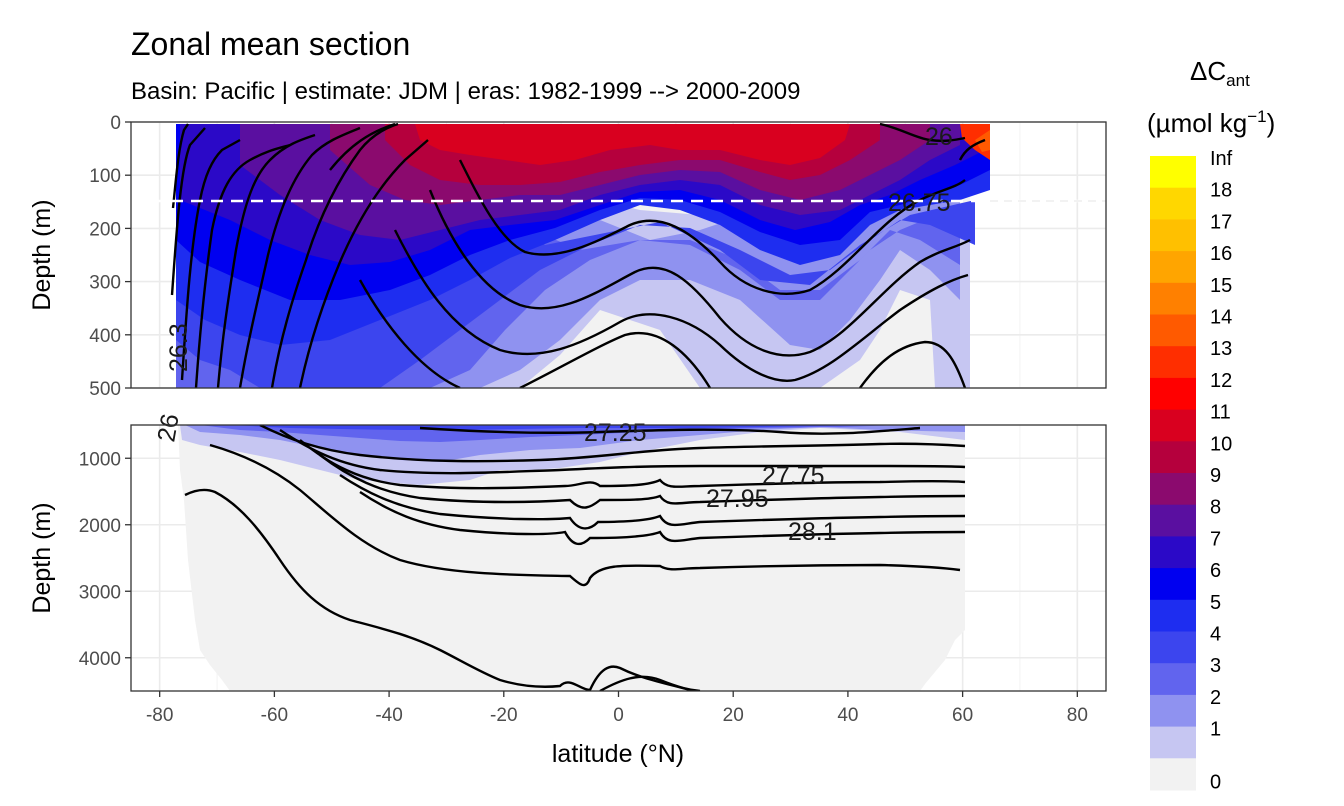  I want to click on legend-label: 13, so click(1221, 349).